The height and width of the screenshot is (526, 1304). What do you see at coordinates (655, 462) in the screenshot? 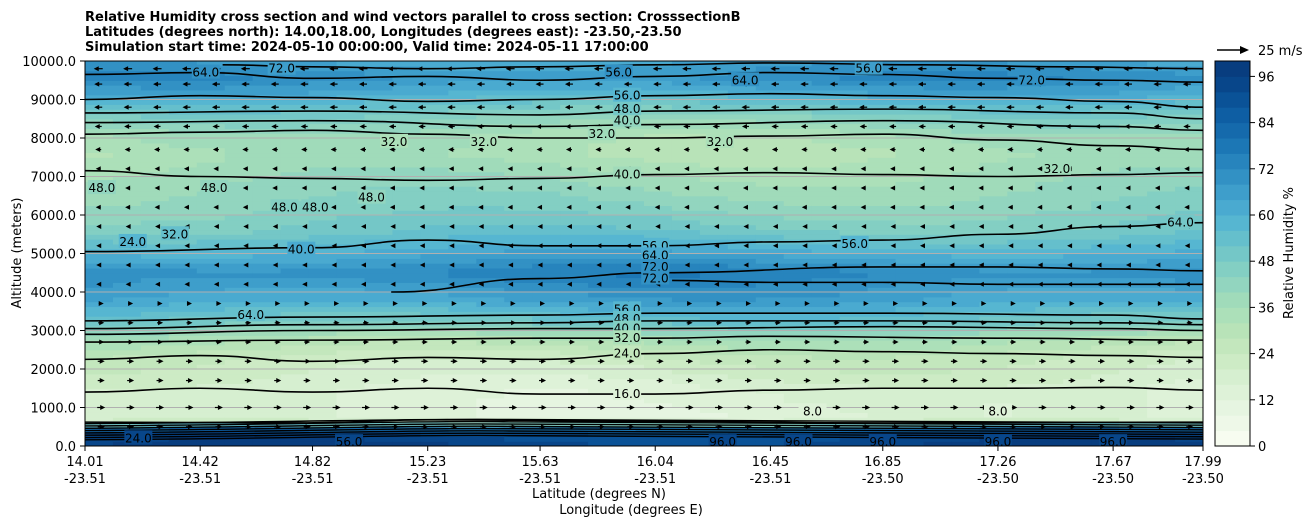
I see `x-tick-label-latitude: 16.04` at bounding box center [655, 462].